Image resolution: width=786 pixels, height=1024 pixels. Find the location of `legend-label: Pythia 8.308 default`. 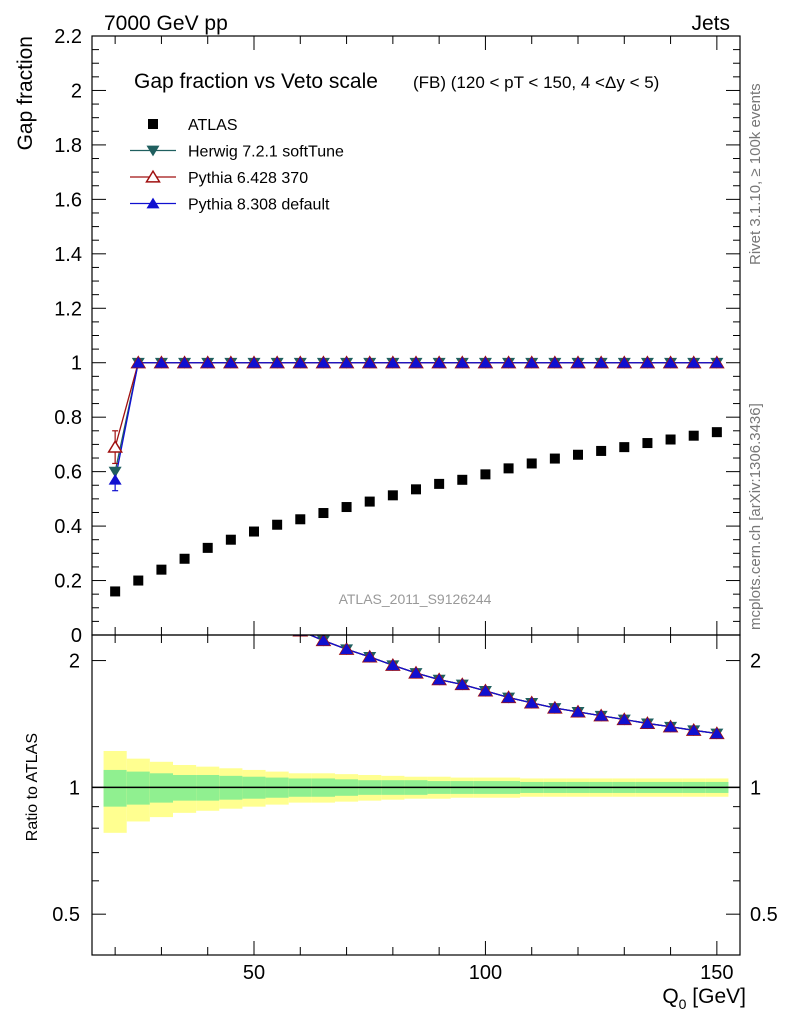

legend-label: Pythia 8.308 default is located at coordinates (259, 205).